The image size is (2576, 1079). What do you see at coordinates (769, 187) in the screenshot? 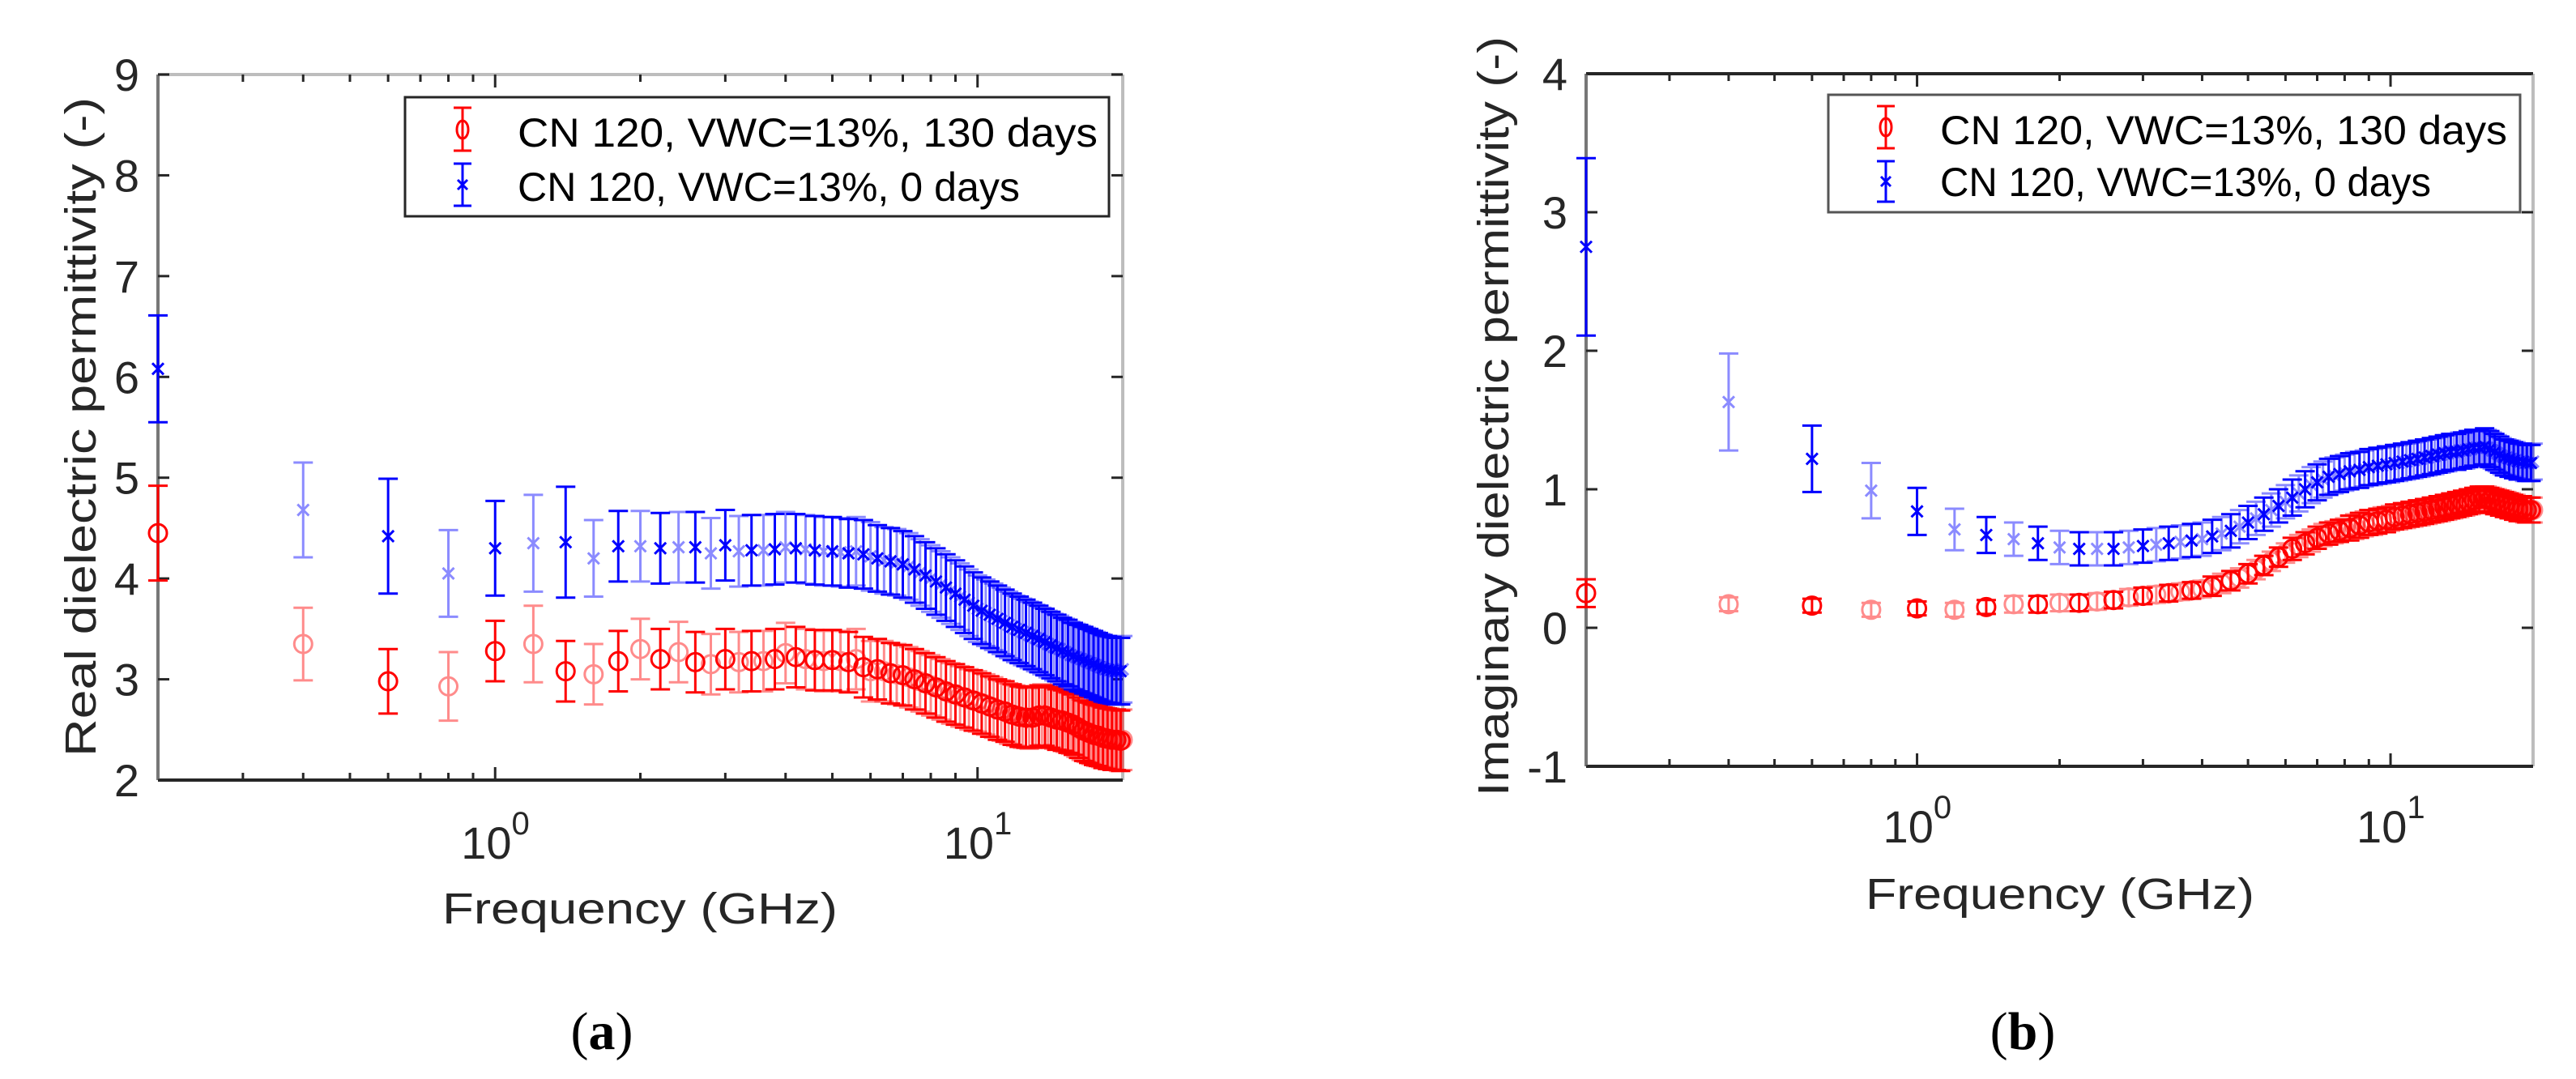
I see `legend-label-0-days: CN 120, VWC=13%, 0 days` at bounding box center [769, 187].